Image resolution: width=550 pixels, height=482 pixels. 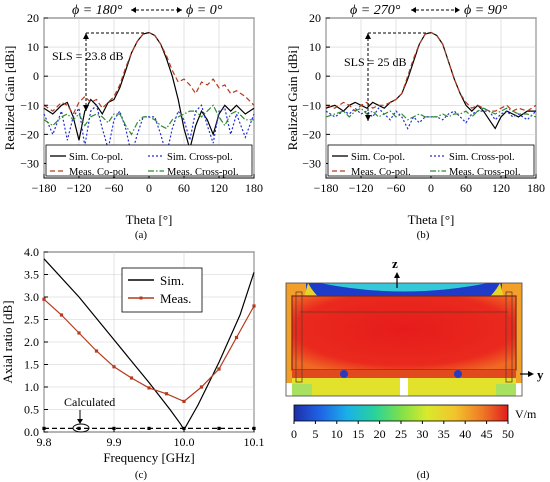 I want to click on y-tick-label: 4.0, so click(x=31, y=252).